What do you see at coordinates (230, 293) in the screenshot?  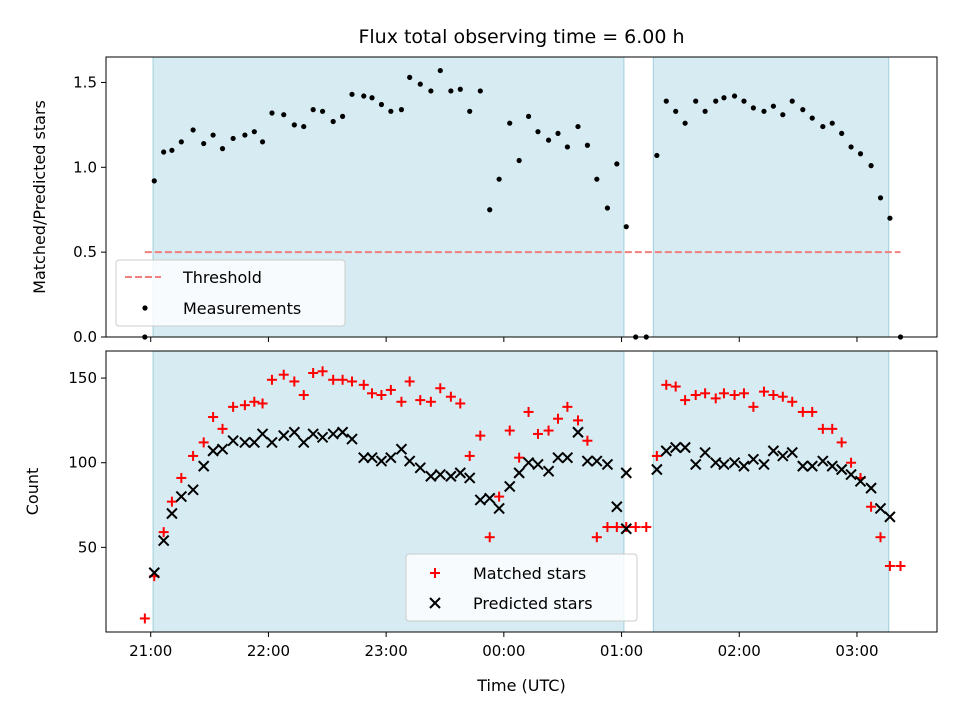 I see `legend-box` at bounding box center [230, 293].